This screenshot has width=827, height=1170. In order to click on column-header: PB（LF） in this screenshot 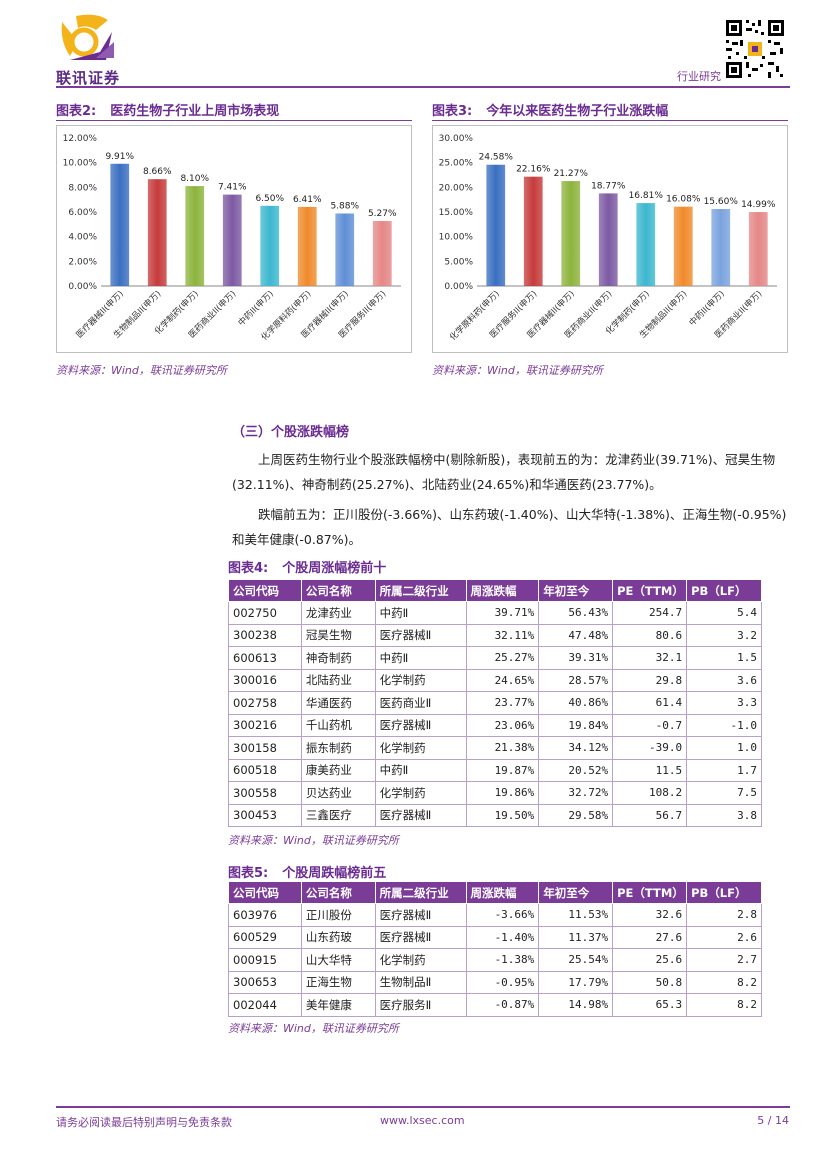, I will do `click(724, 892)`.